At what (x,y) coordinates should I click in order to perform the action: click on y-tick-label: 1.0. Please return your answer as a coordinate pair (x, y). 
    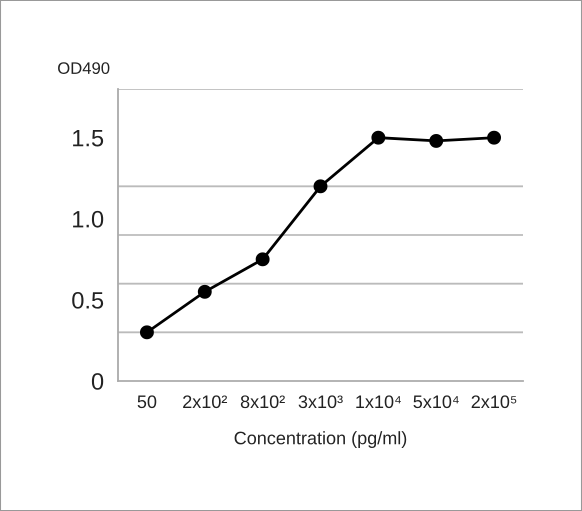
    Looking at the image, I should click on (88, 219).